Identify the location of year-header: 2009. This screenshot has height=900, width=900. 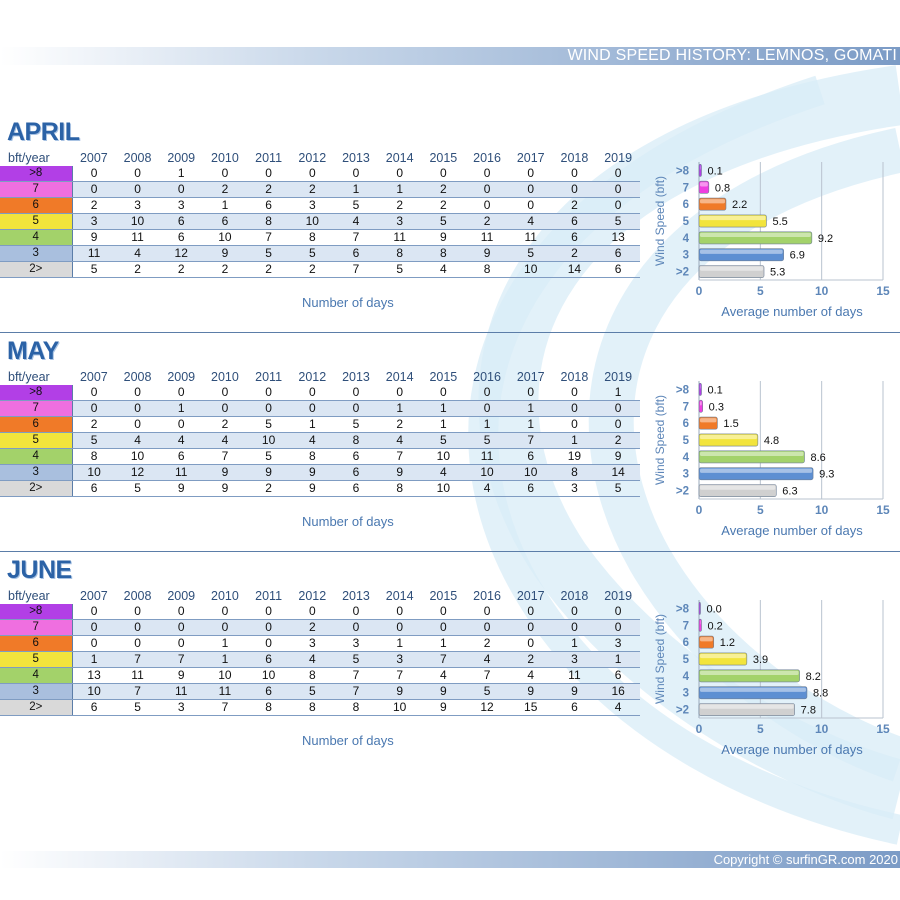
(181, 377).